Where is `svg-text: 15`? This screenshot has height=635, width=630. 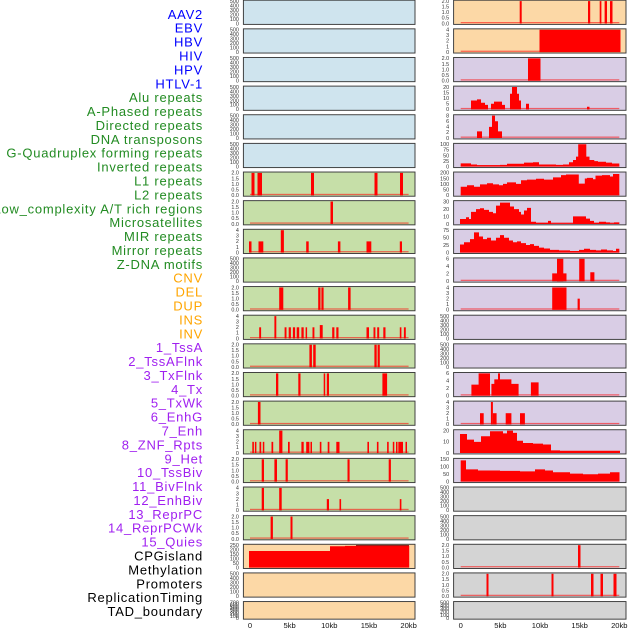
svg-text: 15 is located at coordinates (446, 93).